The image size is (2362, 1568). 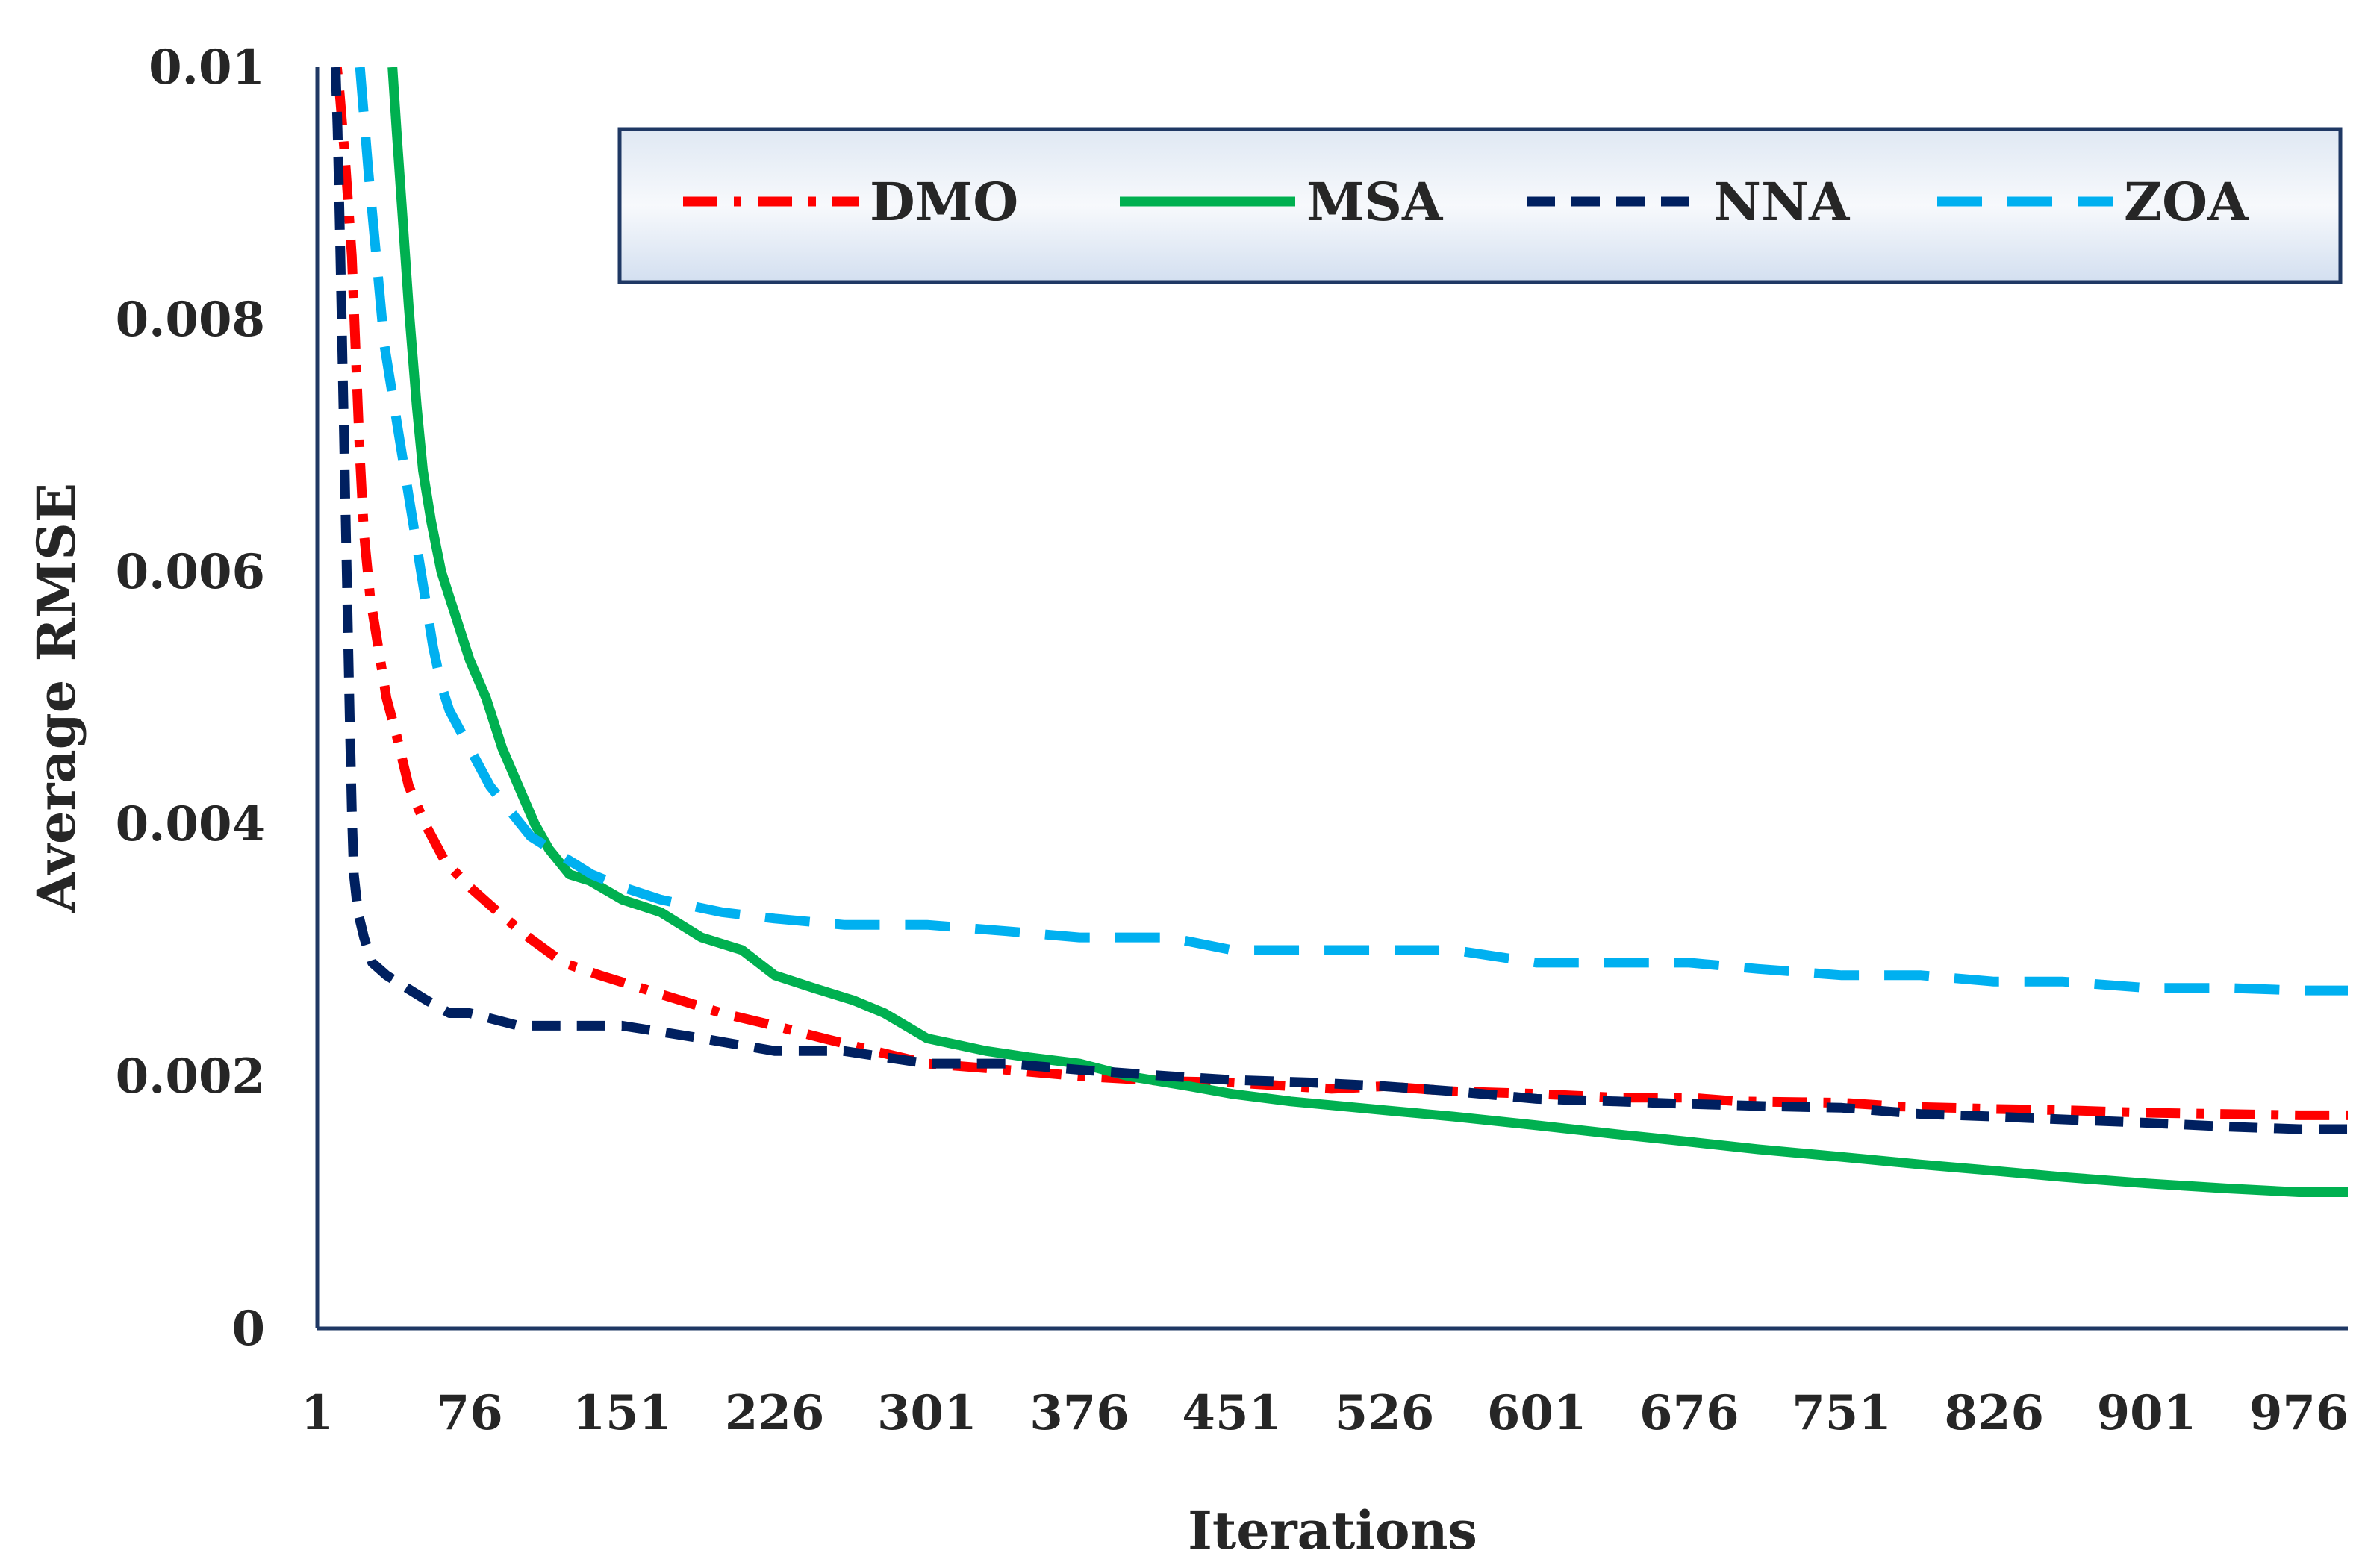 What do you see at coordinates (1332, 1530) in the screenshot?
I see `x-axis-title: Iterations` at bounding box center [1332, 1530].